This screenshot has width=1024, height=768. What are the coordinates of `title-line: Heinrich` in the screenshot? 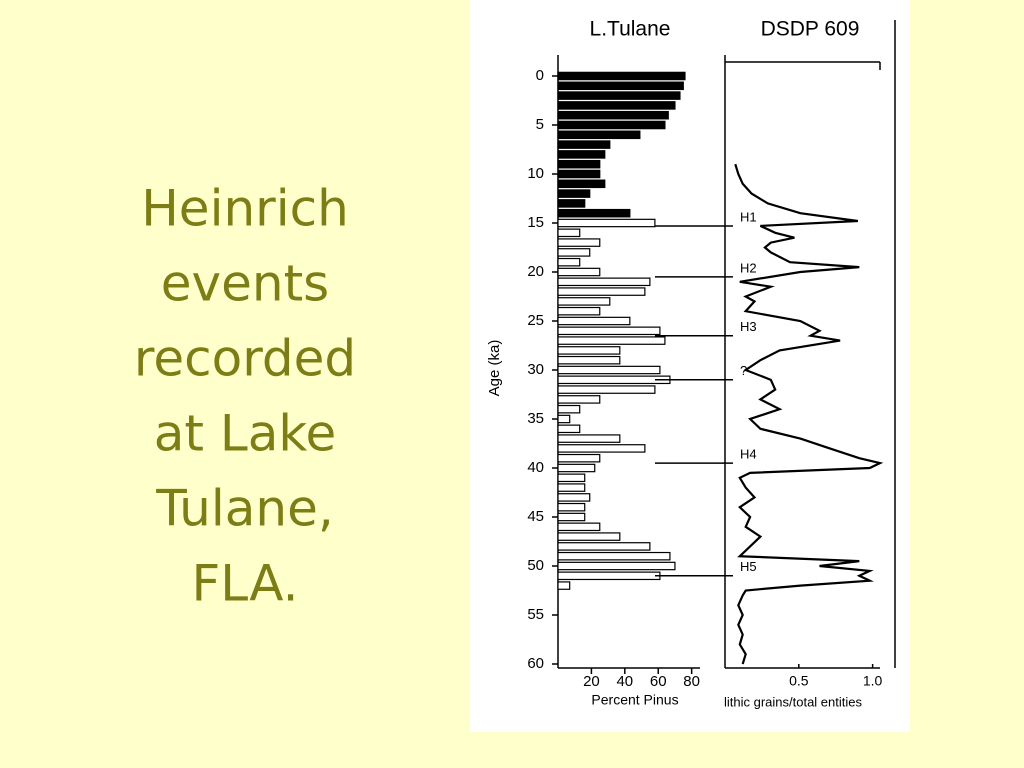 It's located at (245, 209).